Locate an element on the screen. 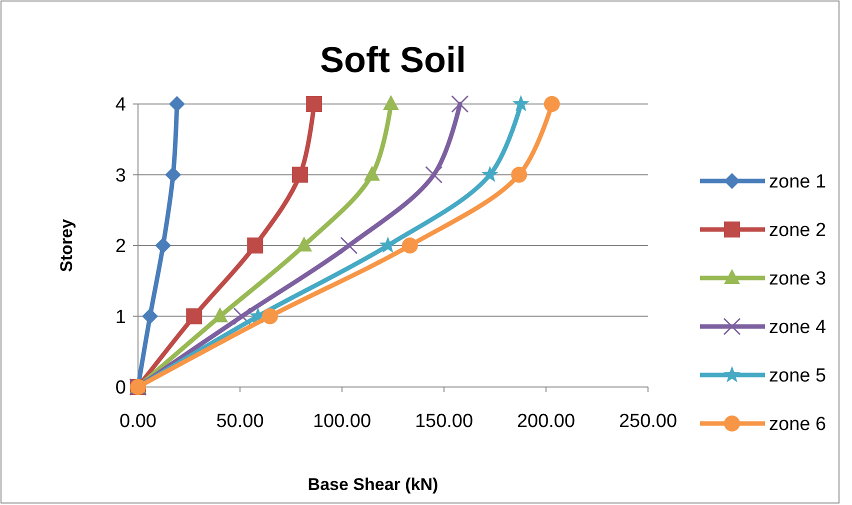 The image size is (852, 505). chart-title: Soft Soil is located at coordinates (393, 59).